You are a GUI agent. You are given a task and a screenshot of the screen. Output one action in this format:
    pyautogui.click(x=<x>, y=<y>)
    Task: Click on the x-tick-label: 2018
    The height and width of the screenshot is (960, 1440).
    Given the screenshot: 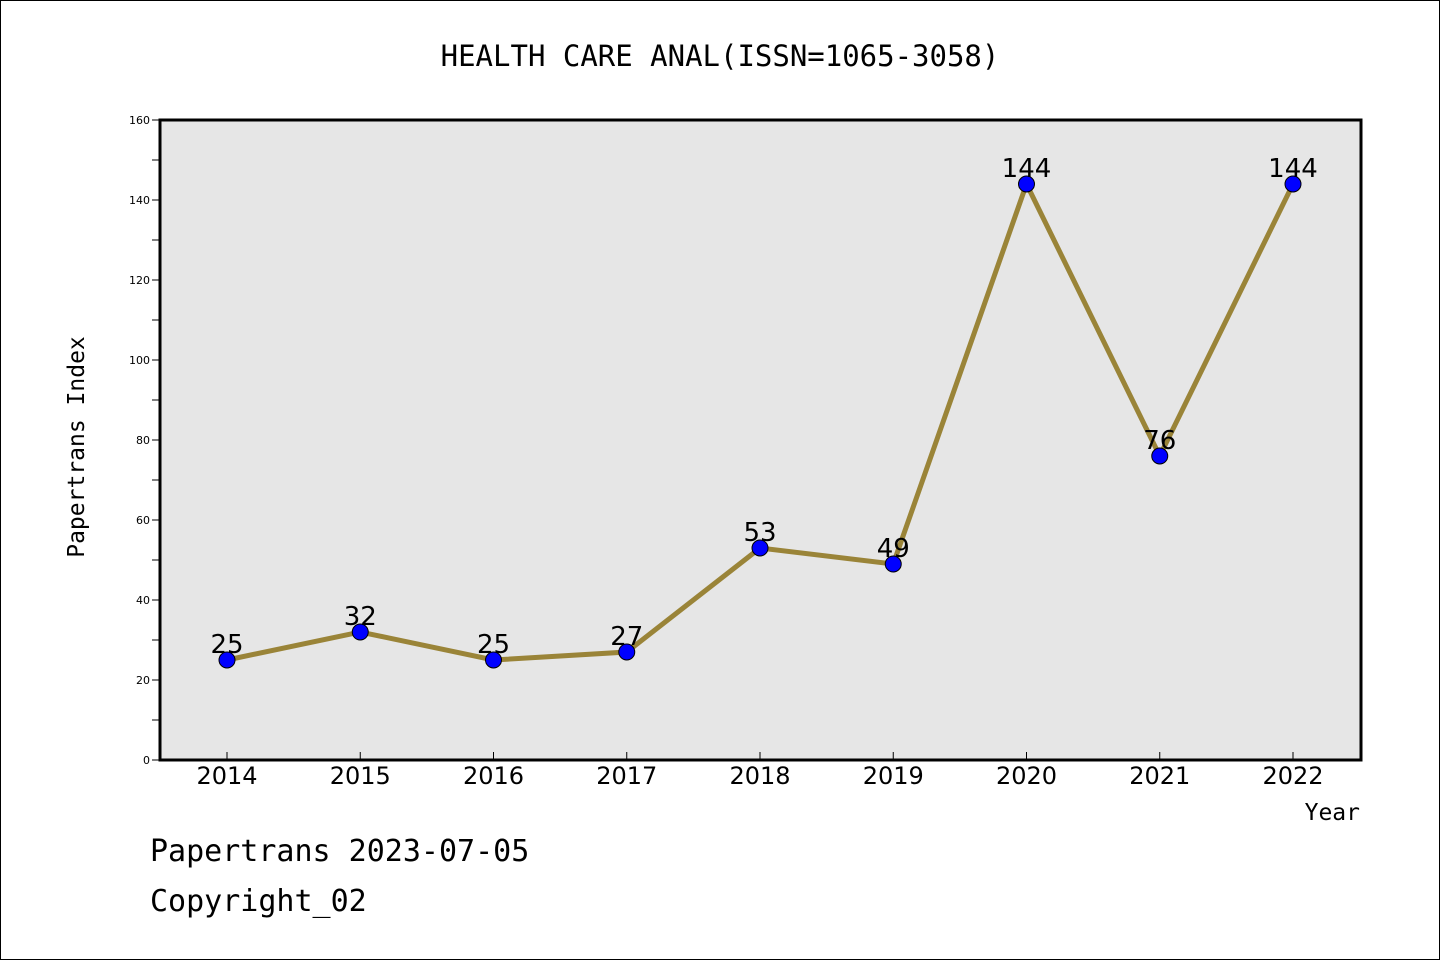 What is the action you would take?
    pyautogui.click(x=759, y=776)
    